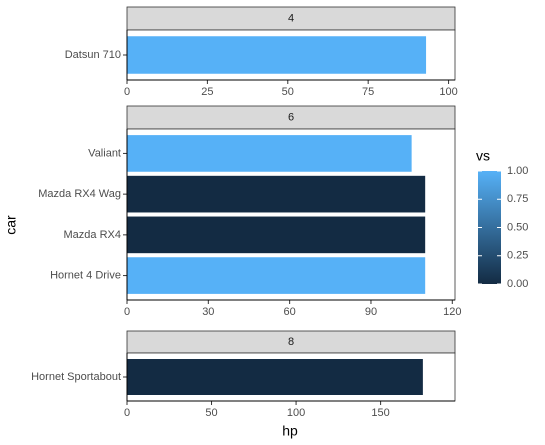 The image size is (545, 445). What do you see at coordinates (517, 171) in the screenshot?
I see `colorbar-label: 1.00` at bounding box center [517, 171].